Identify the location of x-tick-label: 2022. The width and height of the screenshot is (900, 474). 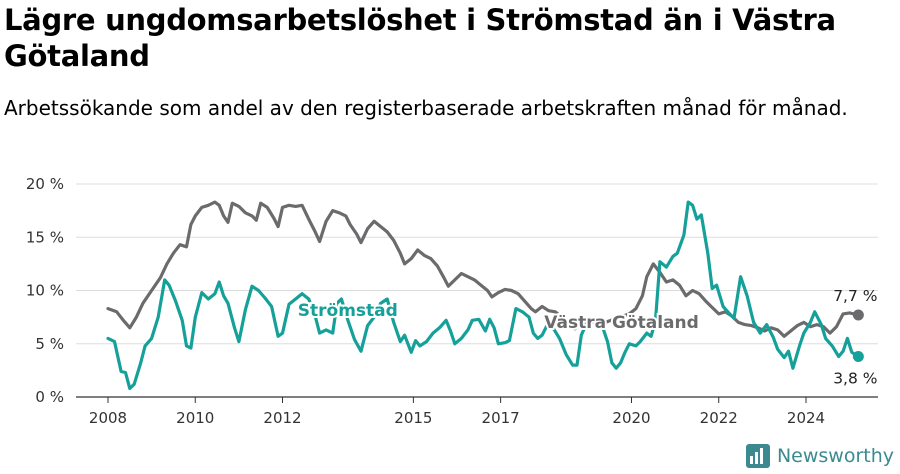
(719, 418).